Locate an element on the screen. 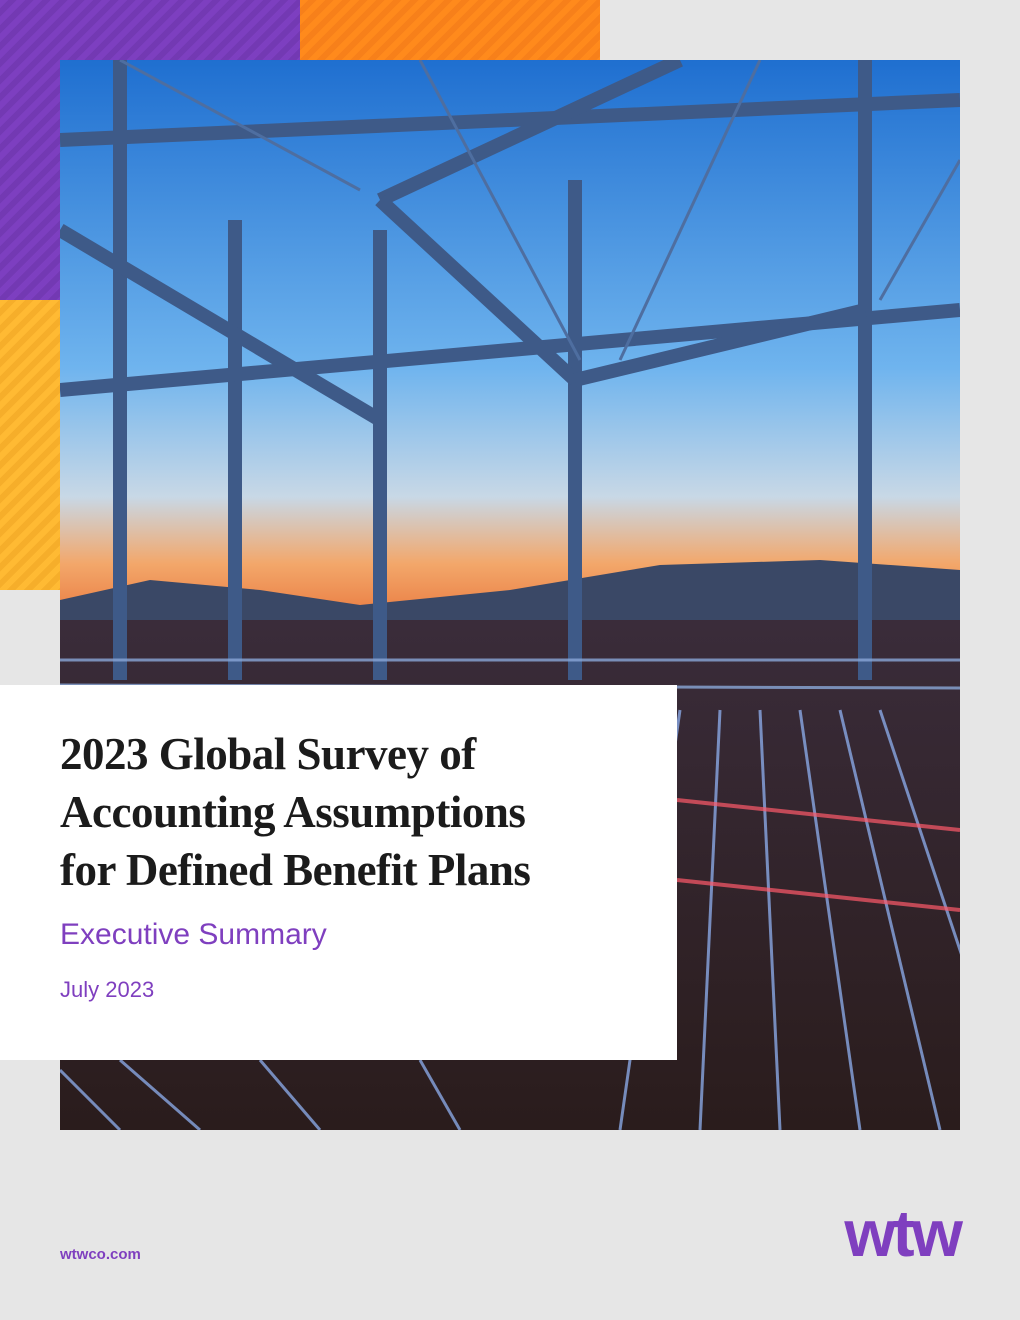 This screenshot has width=1020, height=1320. title-line: 2023 Global Survey of is located at coordinates (268, 754).